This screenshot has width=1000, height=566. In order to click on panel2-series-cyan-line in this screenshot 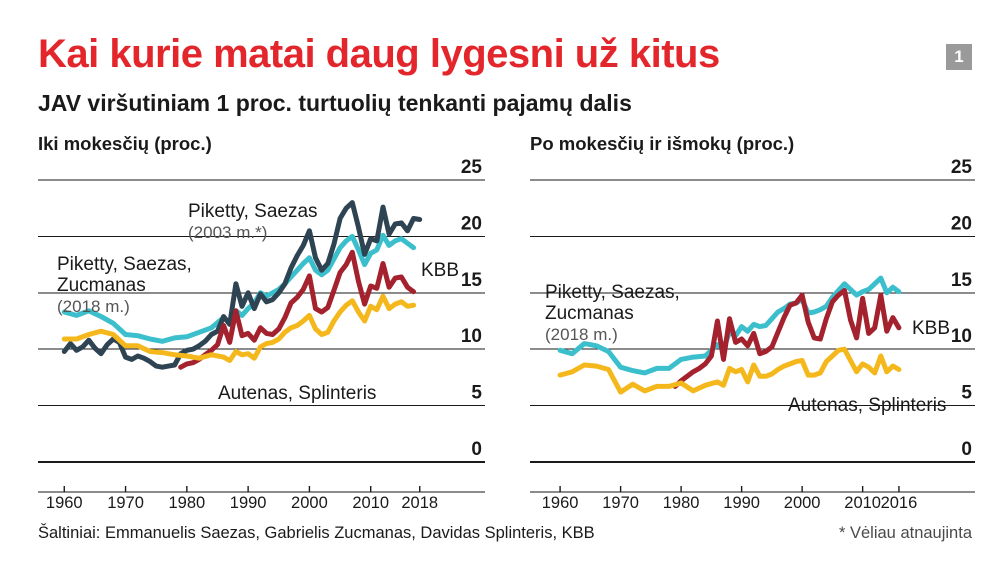, I will do `click(729, 325)`.